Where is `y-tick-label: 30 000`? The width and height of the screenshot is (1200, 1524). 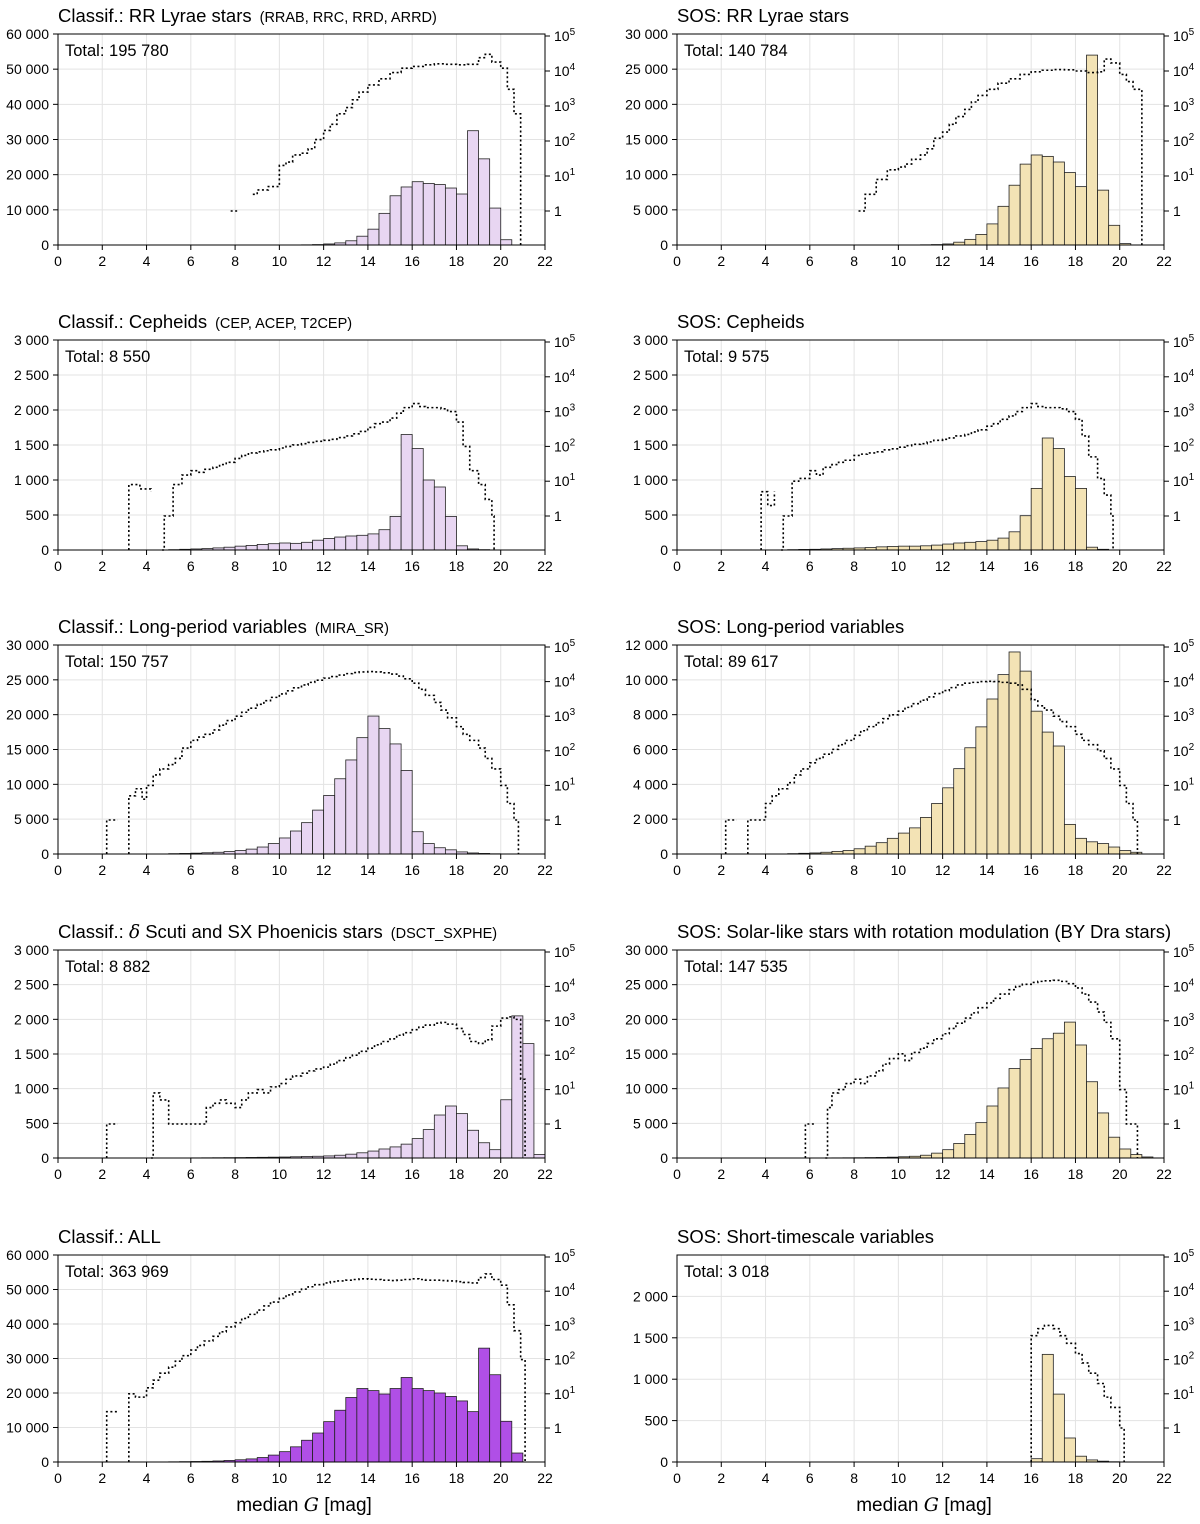 y-tick-label: 30 000 is located at coordinates (27, 140).